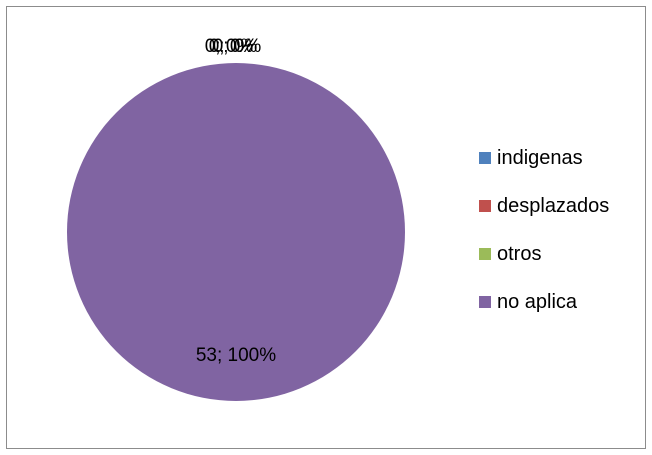 The height and width of the screenshot is (455, 652). What do you see at coordinates (237, 46) in the screenshot?
I see `data-label-otros: 0; 0%` at bounding box center [237, 46].